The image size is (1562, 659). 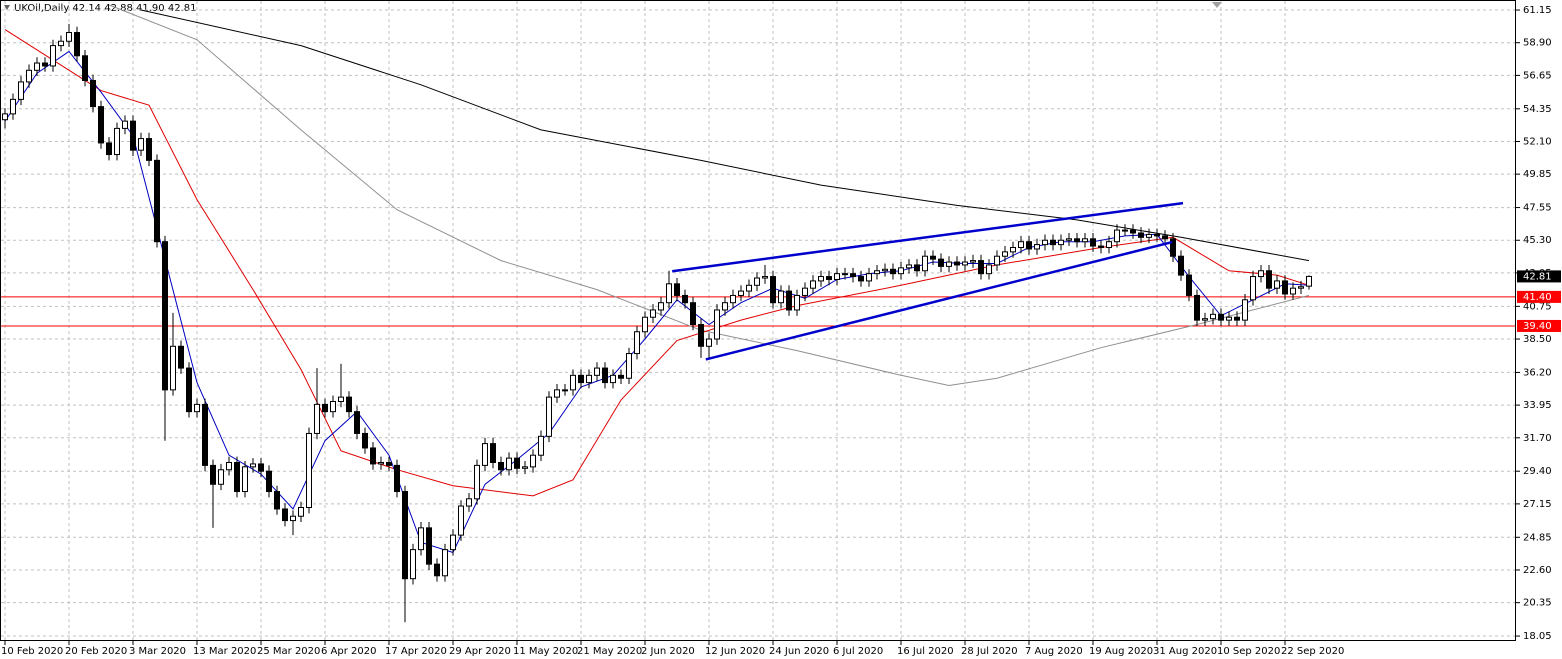 What do you see at coordinates (1537, 438) in the screenshot?
I see `y-tick-label: 31.70` at bounding box center [1537, 438].